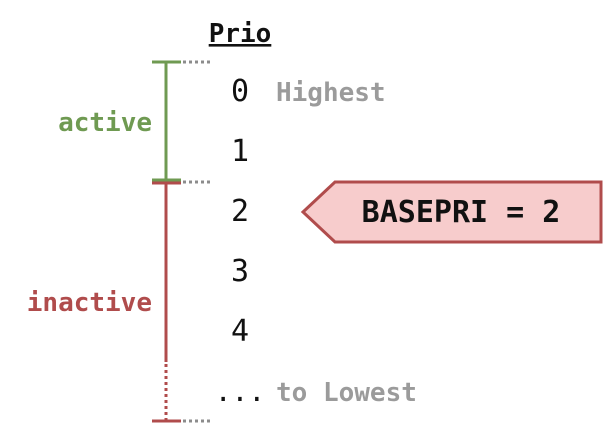  Describe the element at coordinates (240, 211) in the screenshot. I see `priority-value: 2` at that location.